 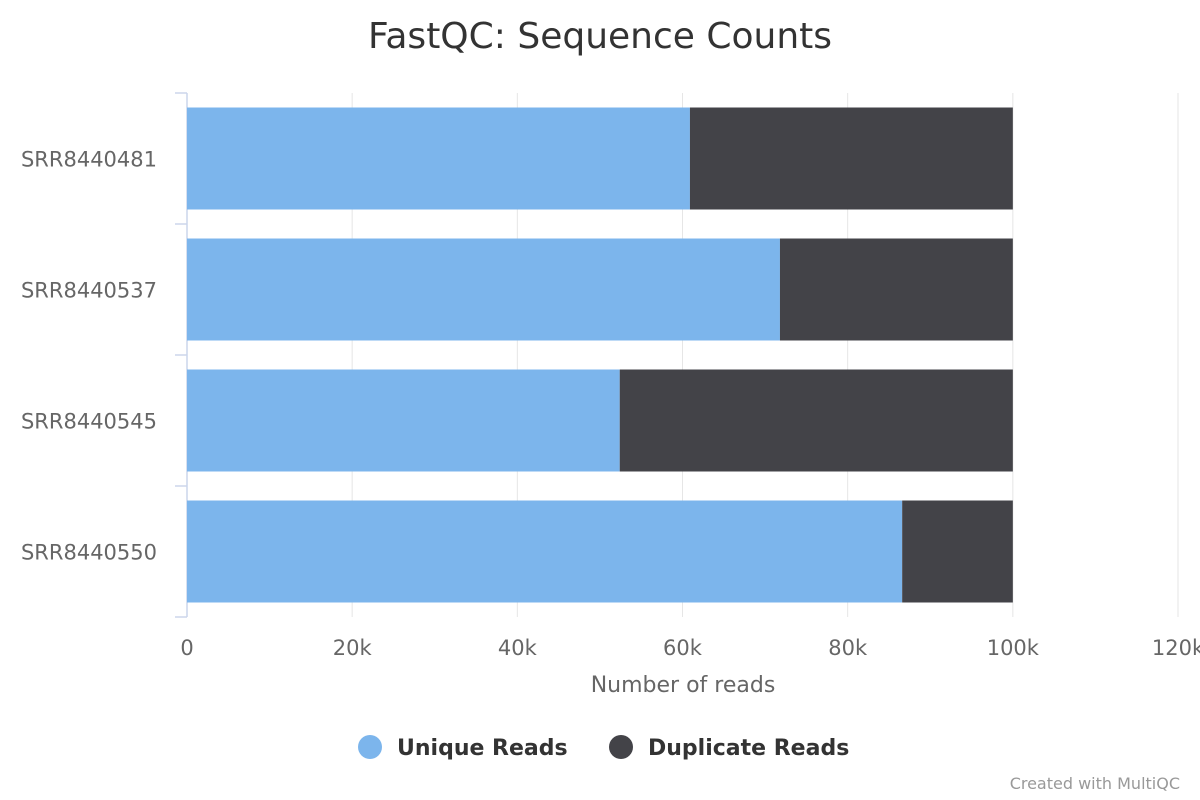 What do you see at coordinates (186, 648) in the screenshot?
I see `x-tick-label: 0` at bounding box center [186, 648].